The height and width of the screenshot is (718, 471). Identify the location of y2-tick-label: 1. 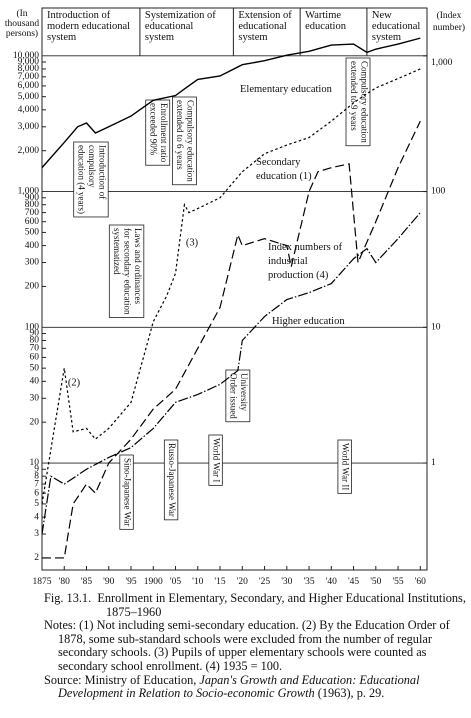
(433, 463).